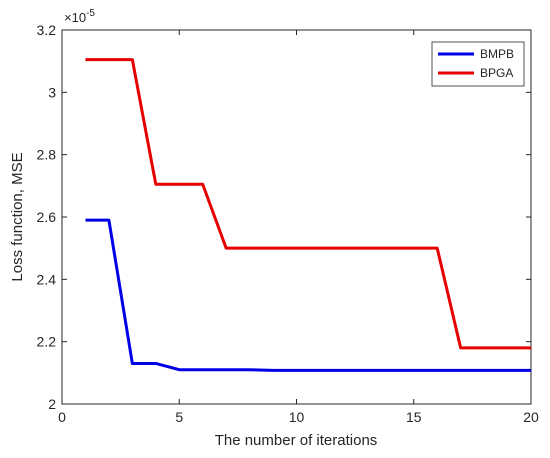 This screenshot has width=550, height=458. What do you see at coordinates (497, 54) in the screenshot?
I see `legend-label-bmpb: BMPB` at bounding box center [497, 54].